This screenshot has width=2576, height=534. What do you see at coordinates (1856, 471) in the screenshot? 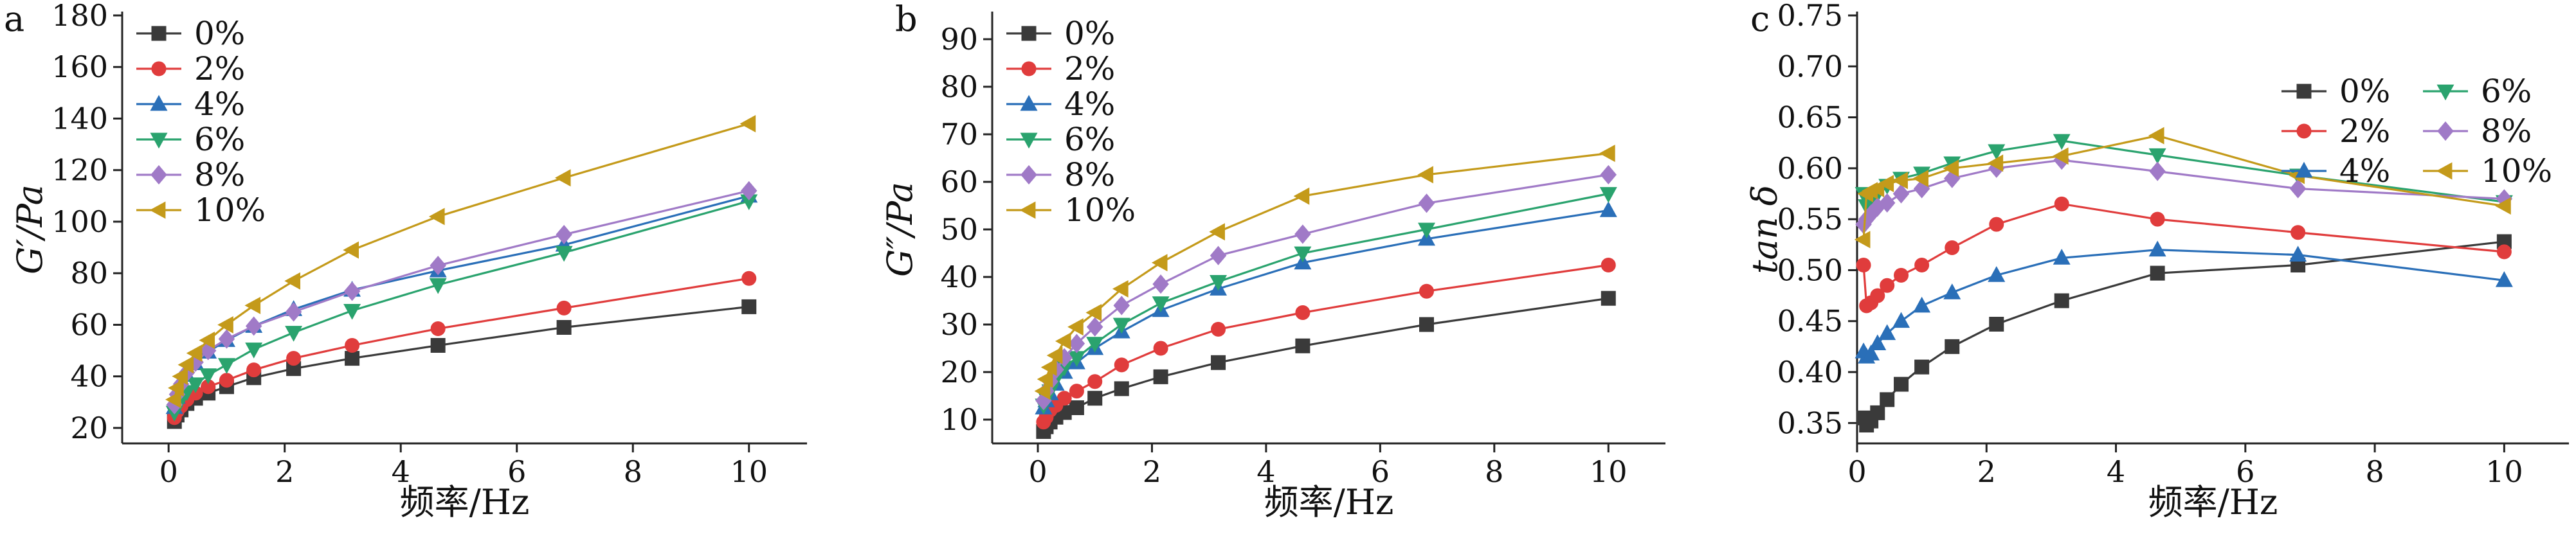
I see `x-tick-label: 0` at bounding box center [1856, 471].